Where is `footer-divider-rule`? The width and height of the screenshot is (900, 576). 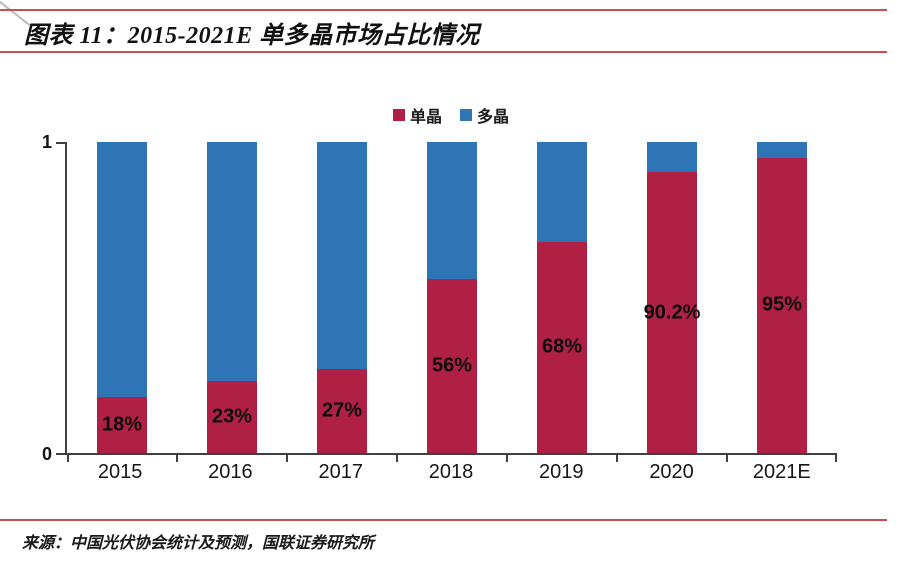
footer-divider-rule is located at coordinates (443, 520).